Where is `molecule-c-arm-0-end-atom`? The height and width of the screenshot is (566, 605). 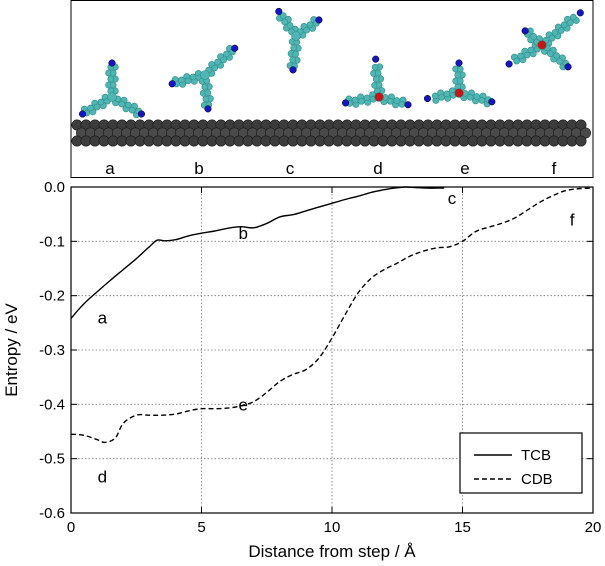
molecule-c-arm-0-end-atom is located at coordinates (279, 11).